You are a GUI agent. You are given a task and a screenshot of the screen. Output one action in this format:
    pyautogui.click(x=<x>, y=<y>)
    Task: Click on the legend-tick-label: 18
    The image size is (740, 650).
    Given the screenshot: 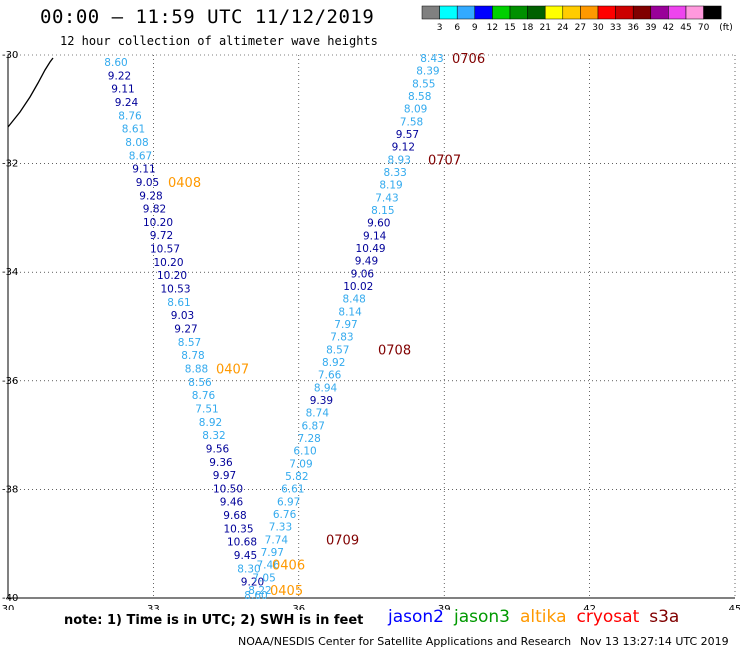 What is the action you would take?
    pyautogui.click(x=528, y=28)
    